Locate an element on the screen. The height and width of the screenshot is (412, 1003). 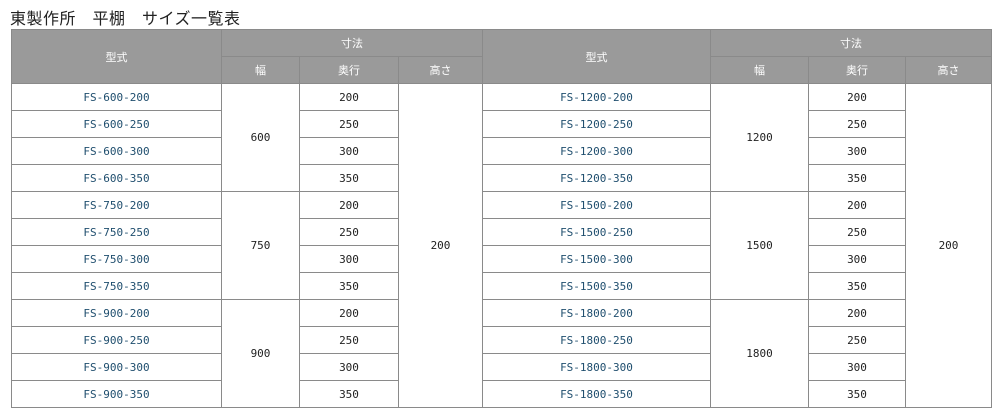
model-cell: FS-1800-300 is located at coordinates (596, 367).